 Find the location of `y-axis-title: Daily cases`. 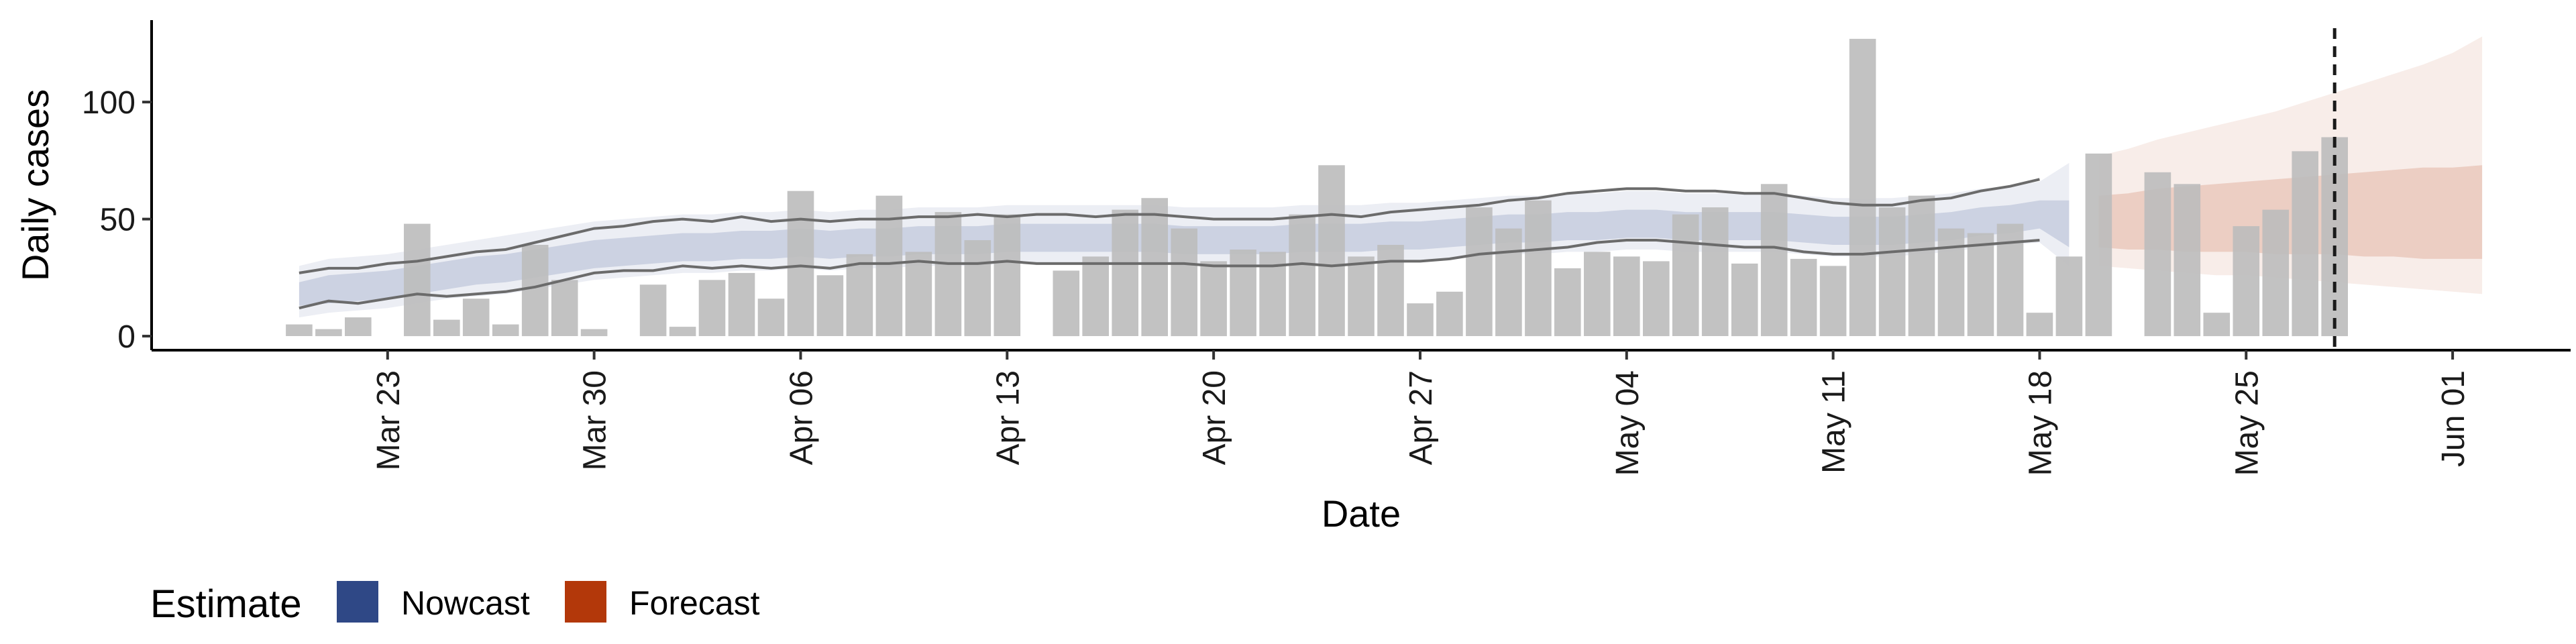

y-axis-title: Daily cases is located at coordinates (35, 185).